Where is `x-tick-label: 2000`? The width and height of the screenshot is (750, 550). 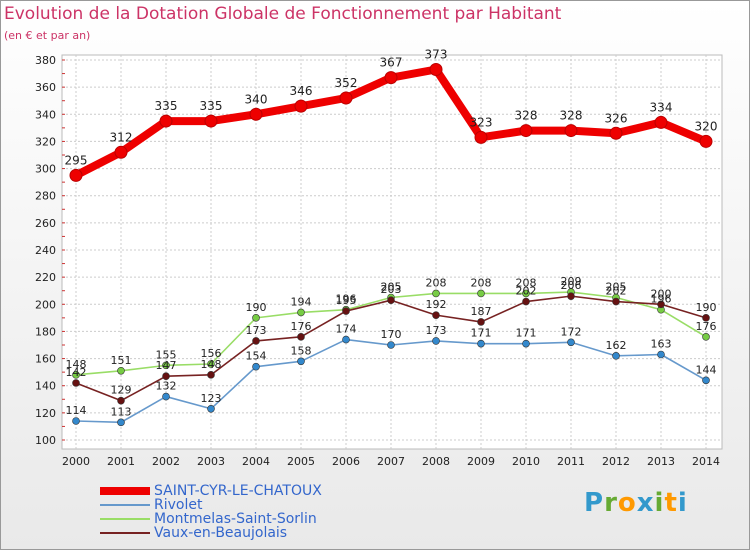 x-tick-label: 2000 is located at coordinates (76, 461).